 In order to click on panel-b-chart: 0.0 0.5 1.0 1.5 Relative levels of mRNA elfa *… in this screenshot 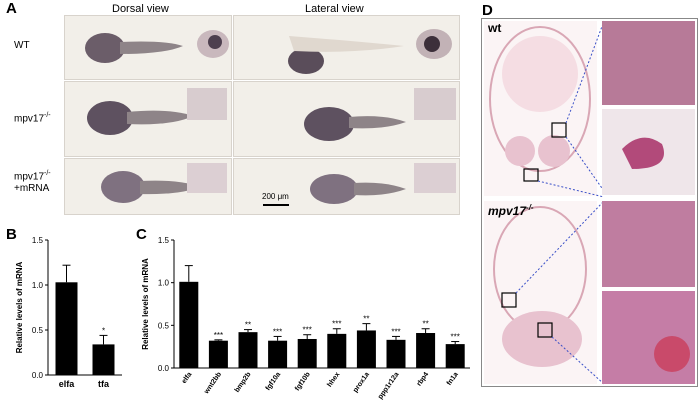, I will do `click(68, 312)`.